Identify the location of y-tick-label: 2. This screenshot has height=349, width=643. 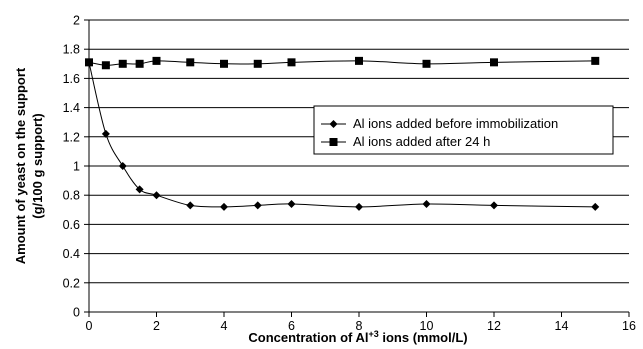
(76, 21).